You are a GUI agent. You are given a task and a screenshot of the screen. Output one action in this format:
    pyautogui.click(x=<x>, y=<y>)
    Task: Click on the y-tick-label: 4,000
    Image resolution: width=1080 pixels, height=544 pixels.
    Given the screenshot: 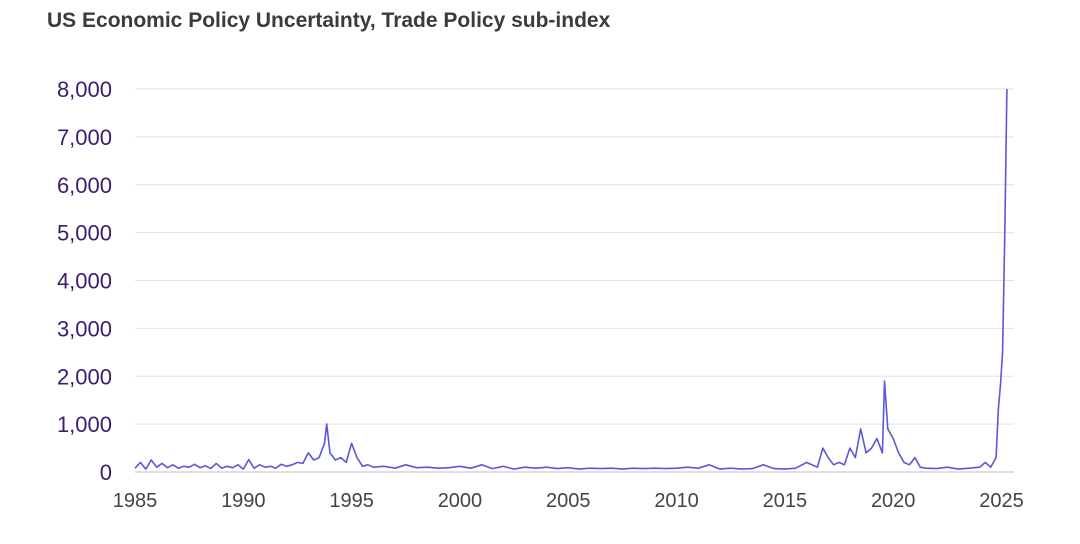 What is the action you would take?
    pyautogui.click(x=84, y=281)
    